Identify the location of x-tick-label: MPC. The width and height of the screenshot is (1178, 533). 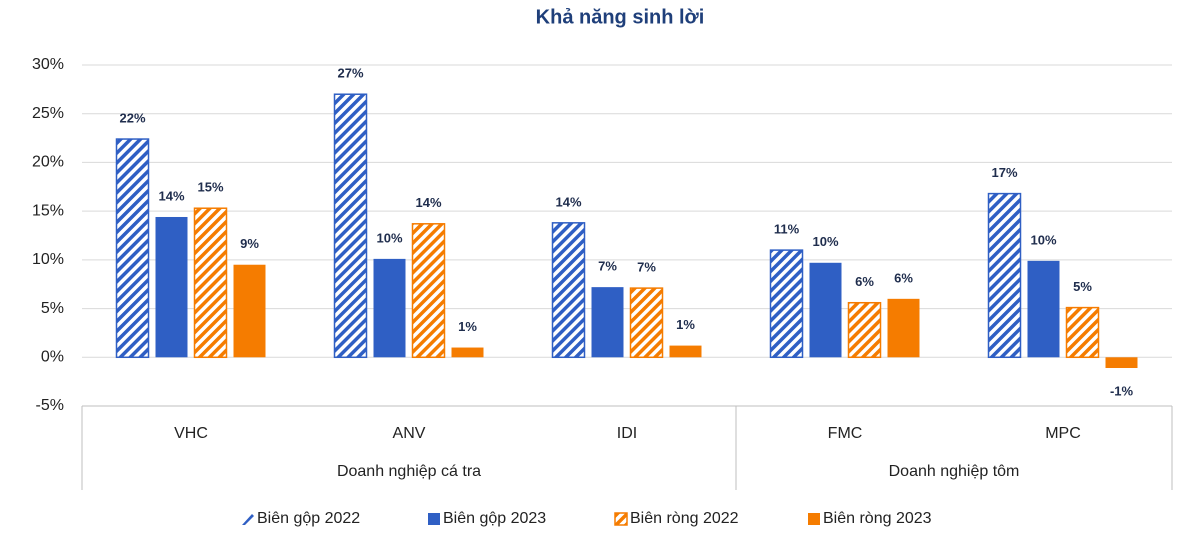
(1063, 433).